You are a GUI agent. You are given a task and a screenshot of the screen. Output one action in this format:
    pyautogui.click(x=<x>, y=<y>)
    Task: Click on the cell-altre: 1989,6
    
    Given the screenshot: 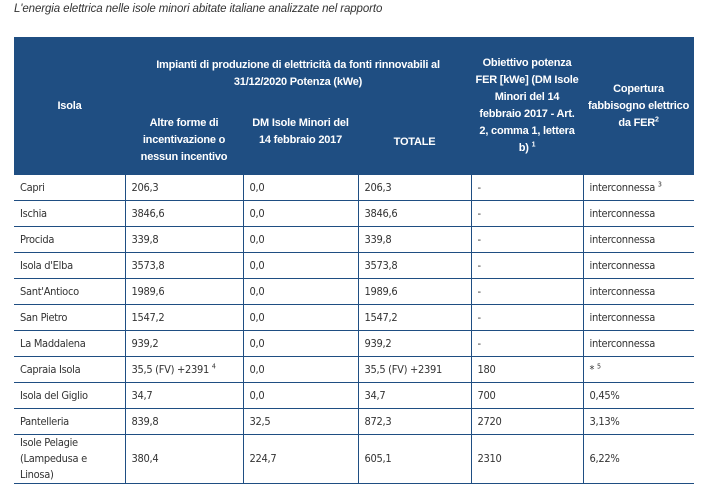 What is the action you would take?
    pyautogui.click(x=184, y=291)
    